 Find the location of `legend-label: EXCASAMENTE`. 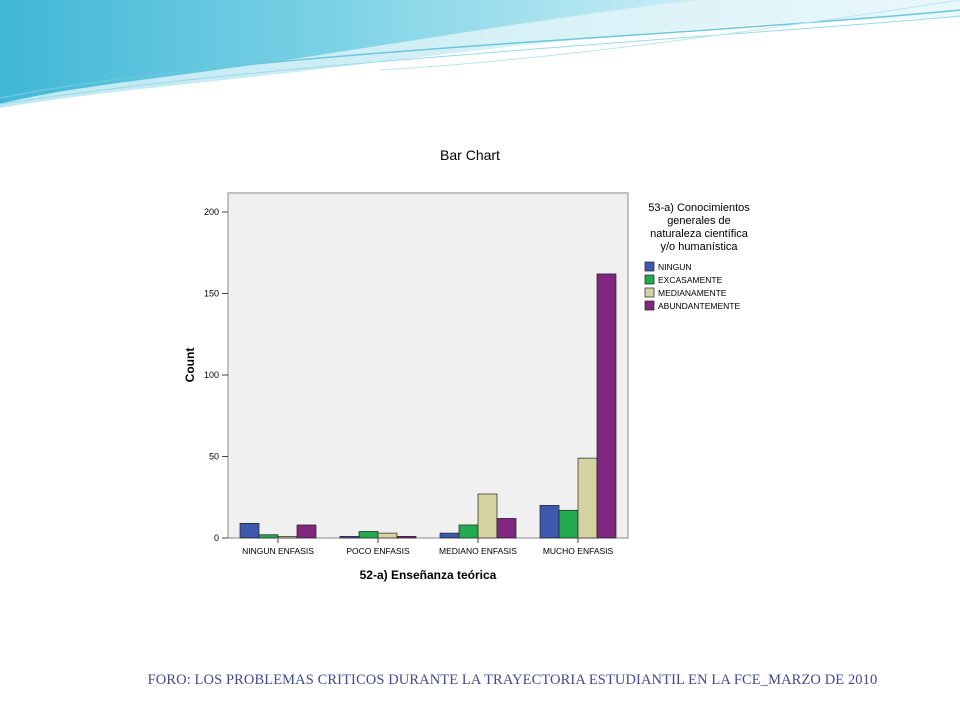

legend-label: EXCASAMENTE is located at coordinates (690, 280).